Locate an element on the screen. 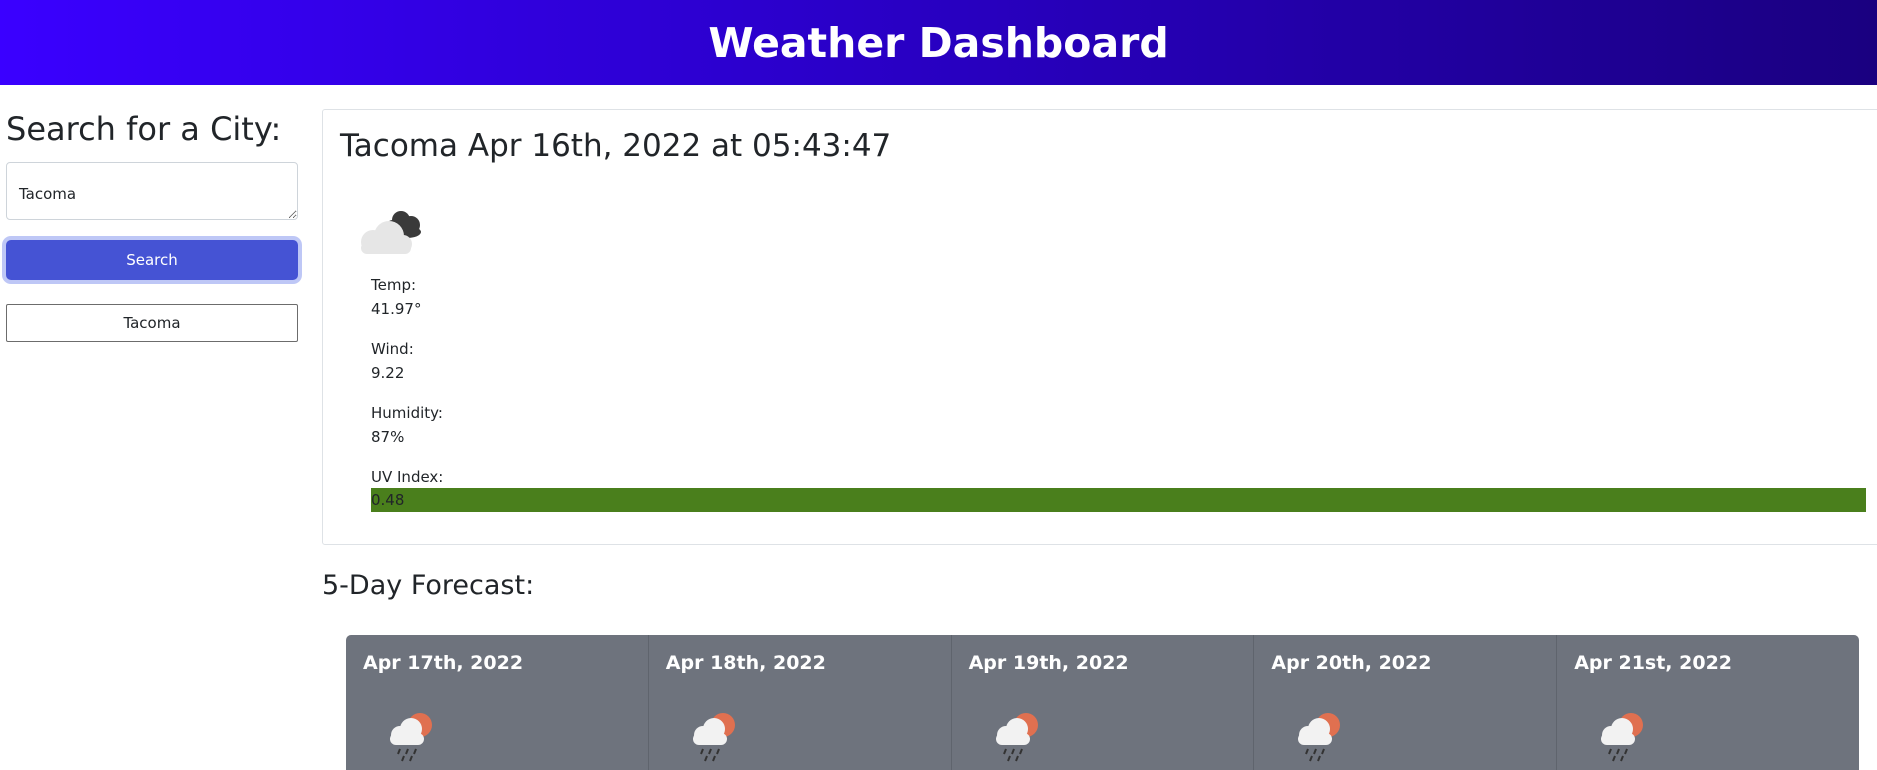 The width and height of the screenshot is (1877, 770). forecast-card: Apr 21st, 2022 is located at coordinates (1708, 702).